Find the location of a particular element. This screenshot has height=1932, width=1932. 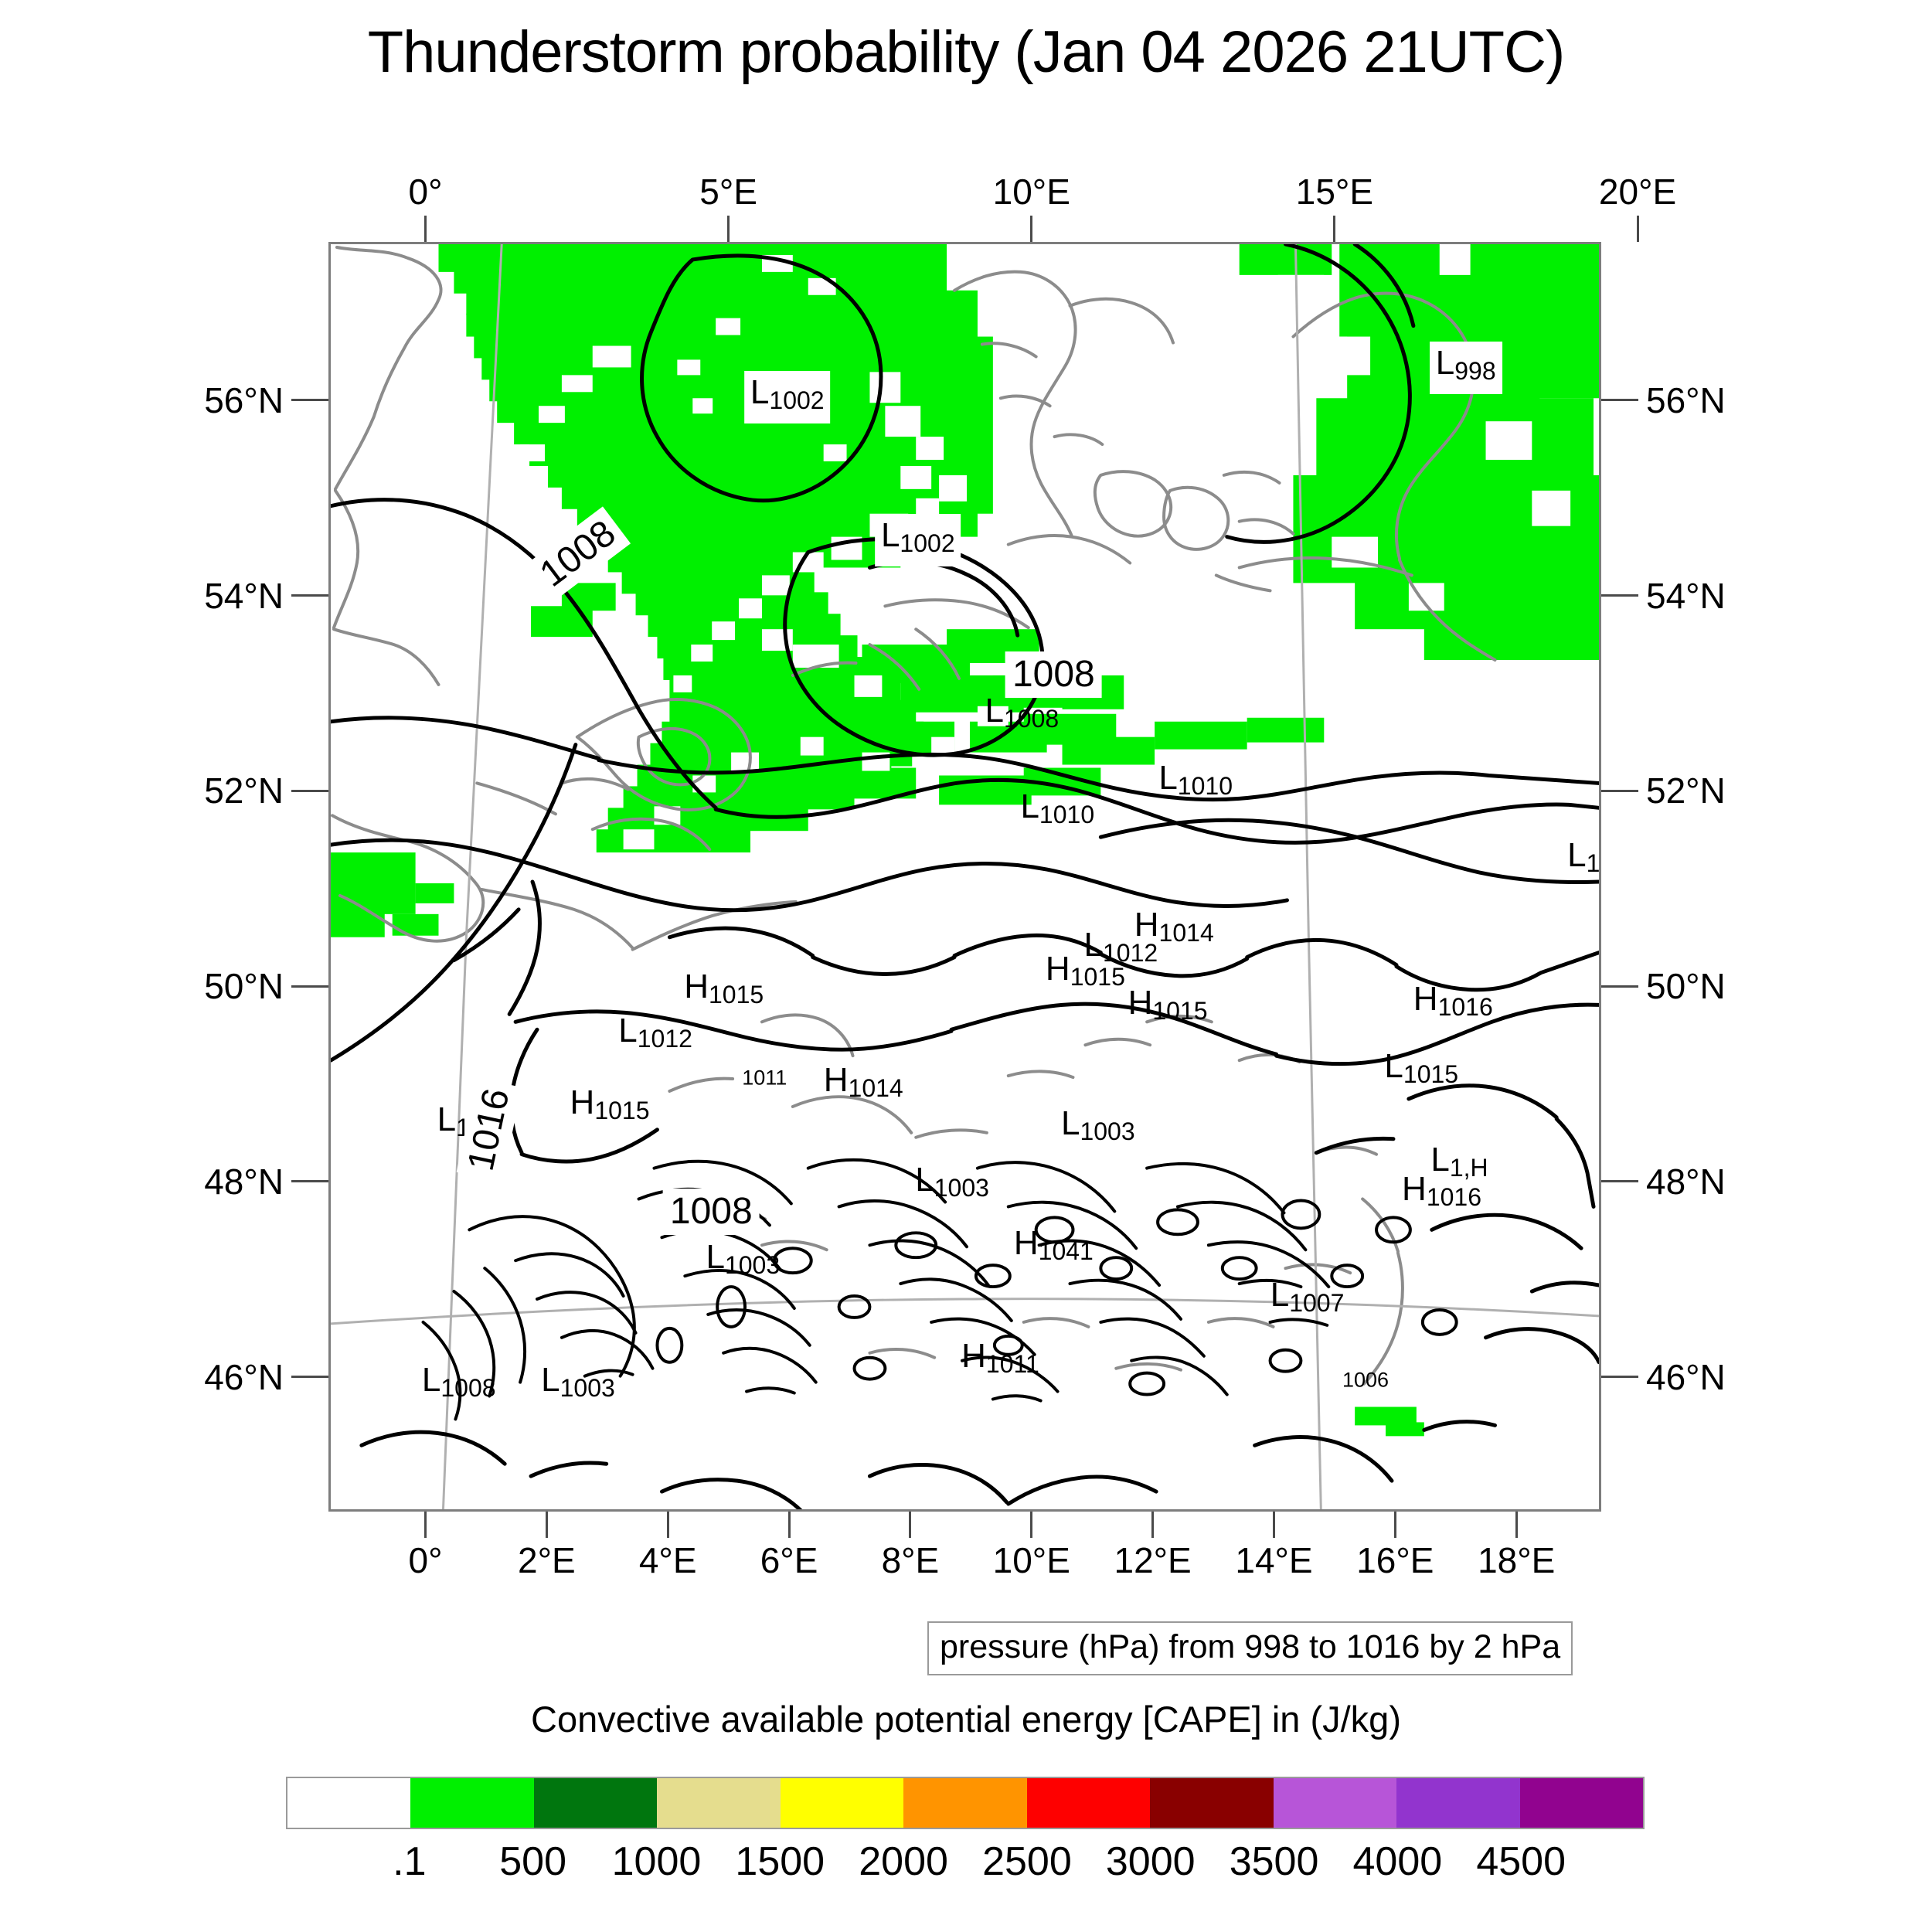

lat-tick-left-5: 46°N is located at coordinates (244, 1376).